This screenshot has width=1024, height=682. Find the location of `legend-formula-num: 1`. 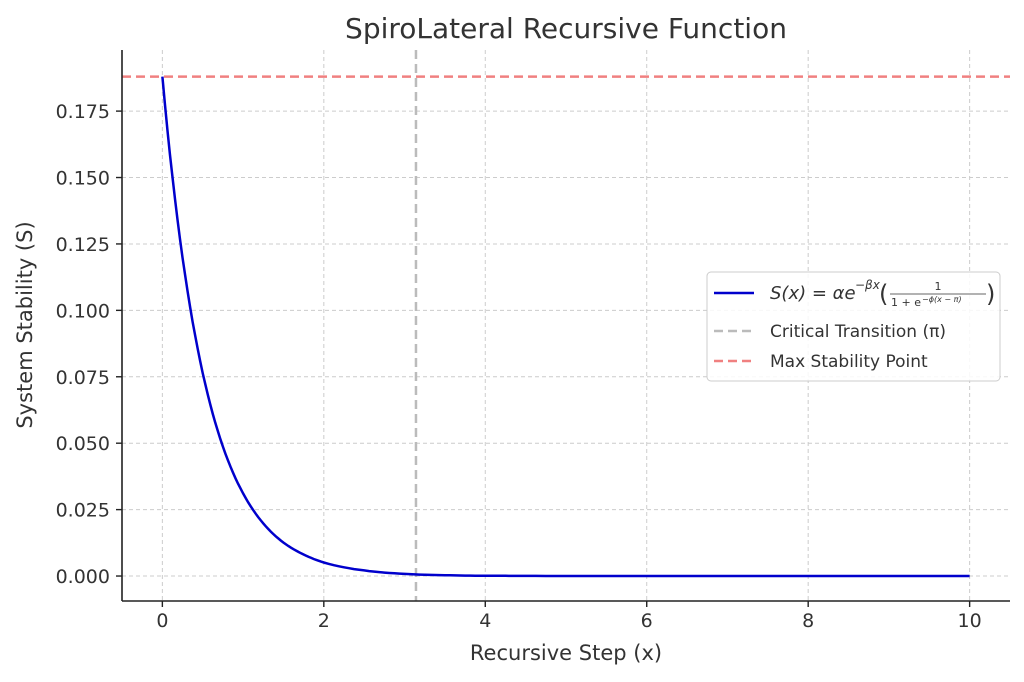

legend-formula-num: 1 is located at coordinates (938, 286).